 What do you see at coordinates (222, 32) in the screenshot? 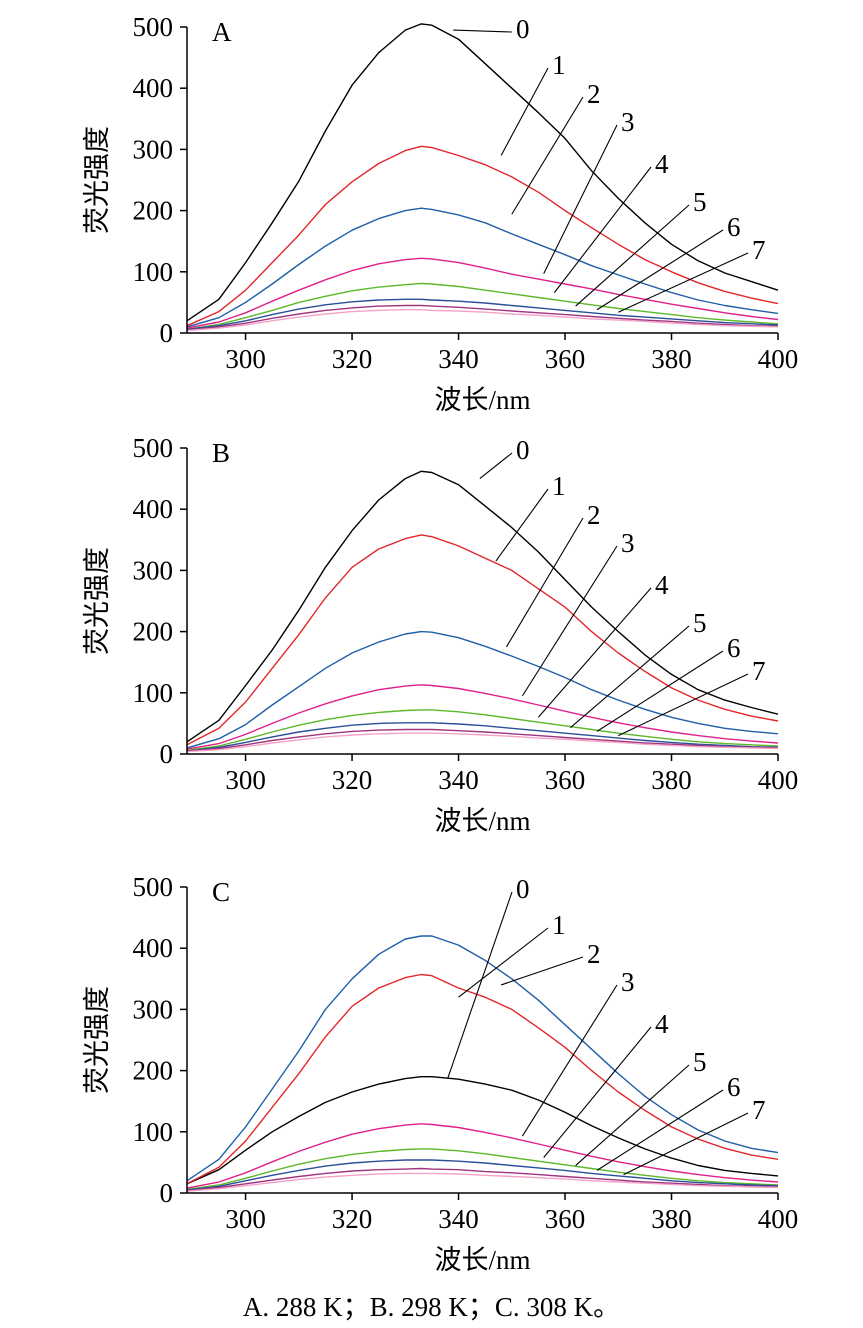
I see `panel-label: A` at bounding box center [222, 32].